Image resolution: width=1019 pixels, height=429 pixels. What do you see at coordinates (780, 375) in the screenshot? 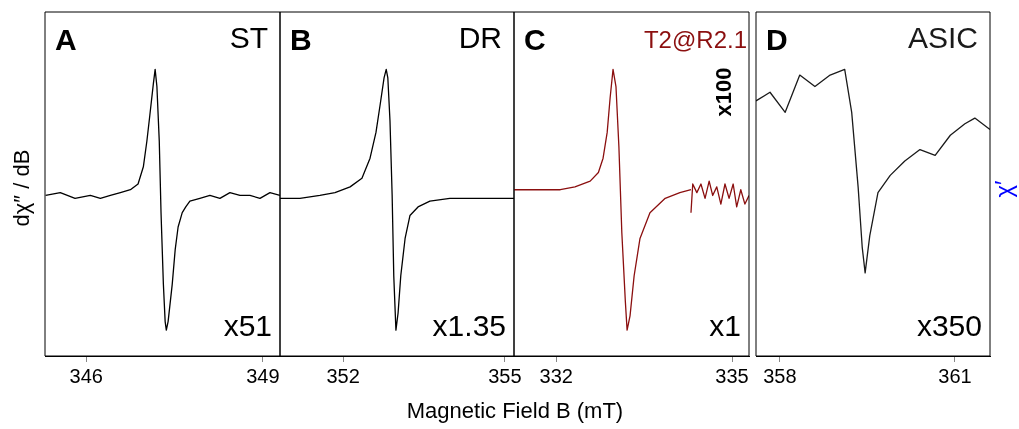
I see `x-tick-label: 358` at bounding box center [780, 375].